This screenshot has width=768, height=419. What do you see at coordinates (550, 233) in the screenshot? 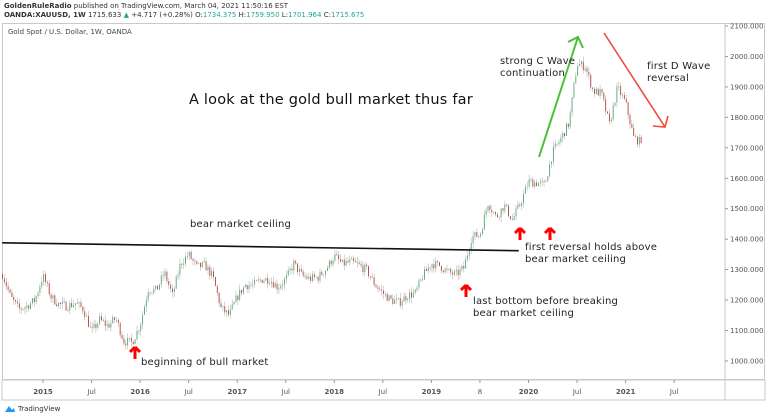
I see `red-up-arrow-icon` at bounding box center [550, 233].